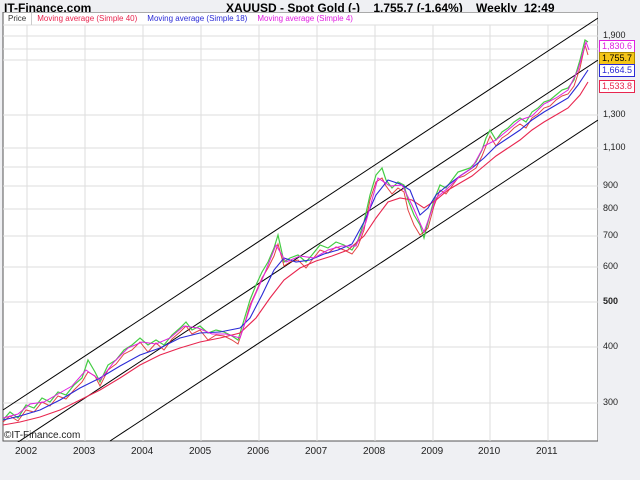 This screenshot has width=640, height=480. I want to click on y-label-500: 500, so click(611, 301).